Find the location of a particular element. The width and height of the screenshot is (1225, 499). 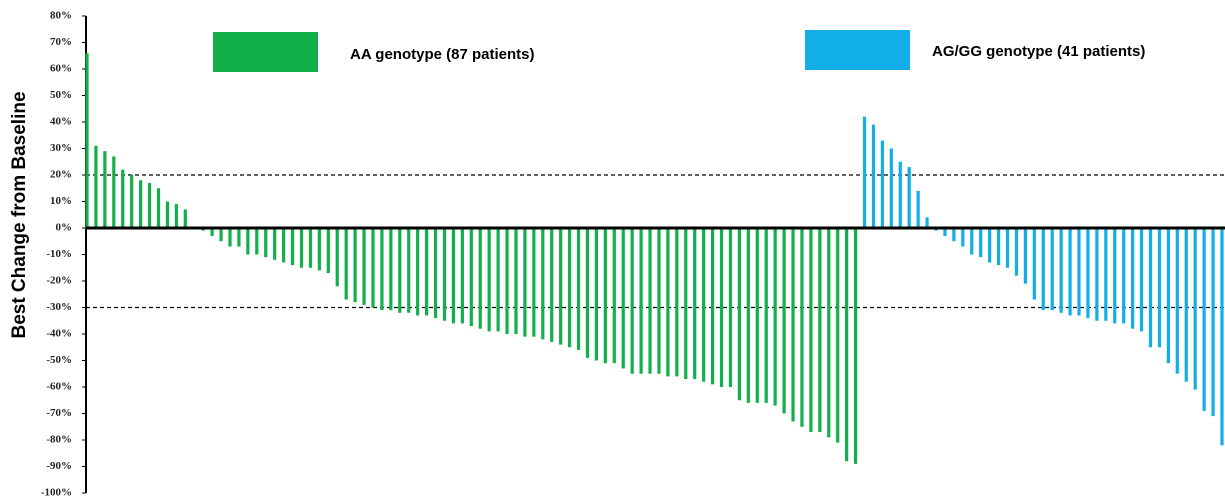

y-tick-label: -80% is located at coordinates (59, 440).